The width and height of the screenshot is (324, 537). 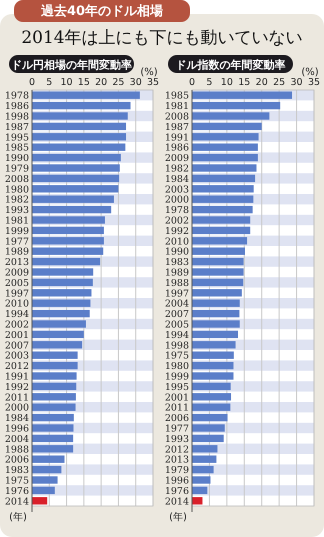 What do you see at coordinates (102, 11) in the screenshot?
I see `text: 過去40年のドル相場` at bounding box center [102, 11].